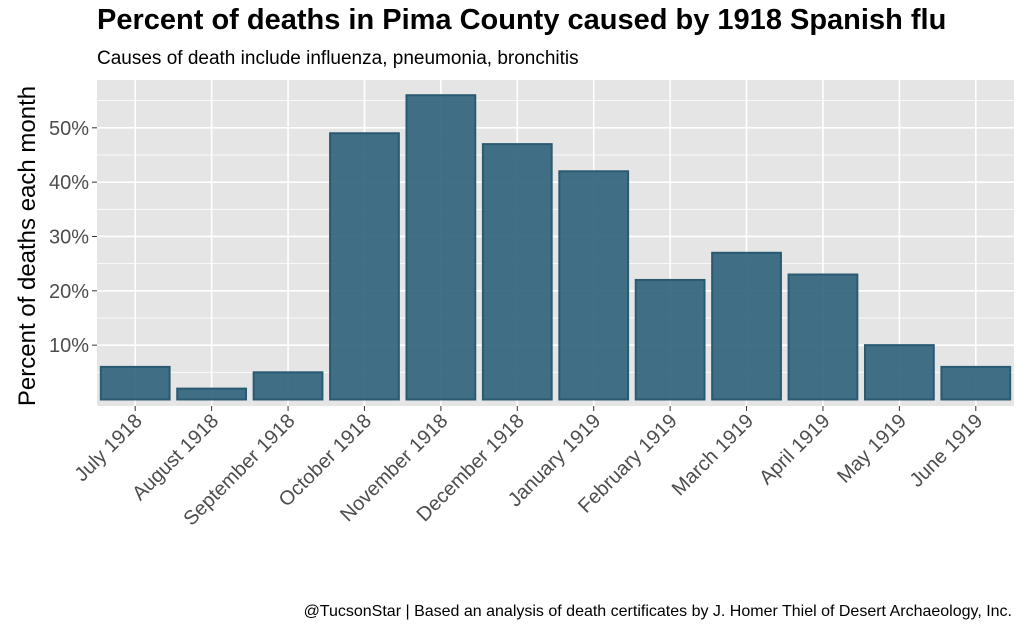 The image size is (1024, 633). Describe the element at coordinates (872, 449) in the screenshot. I see `x-tick-label: May 1919` at that location.